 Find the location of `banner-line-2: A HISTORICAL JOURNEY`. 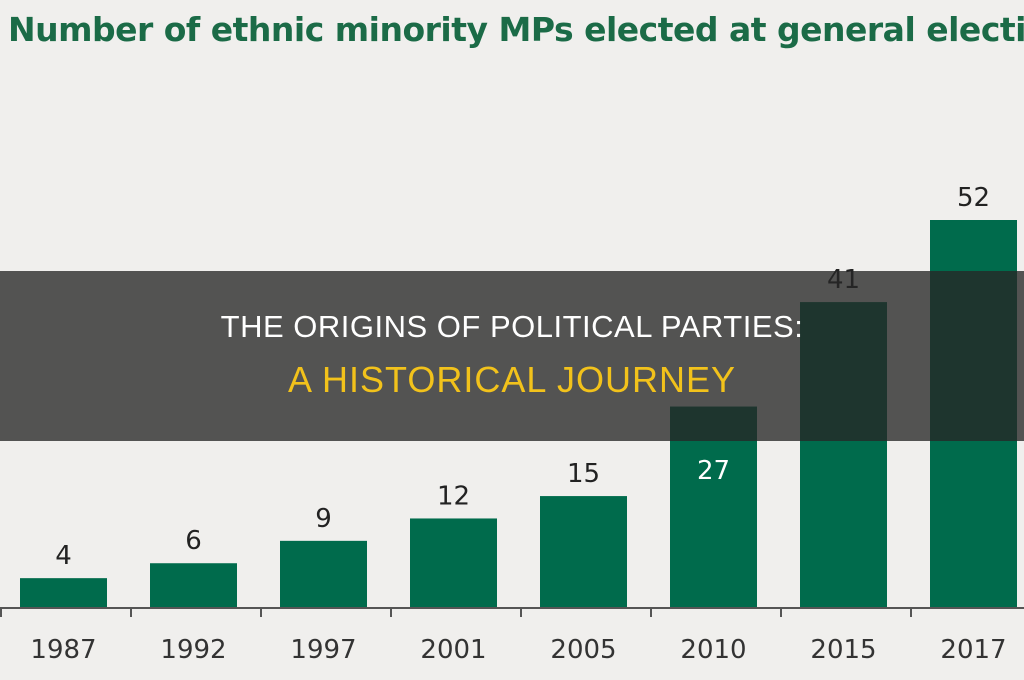

banner-line-2: A HISTORICAL JOURNEY is located at coordinates (512, 379).